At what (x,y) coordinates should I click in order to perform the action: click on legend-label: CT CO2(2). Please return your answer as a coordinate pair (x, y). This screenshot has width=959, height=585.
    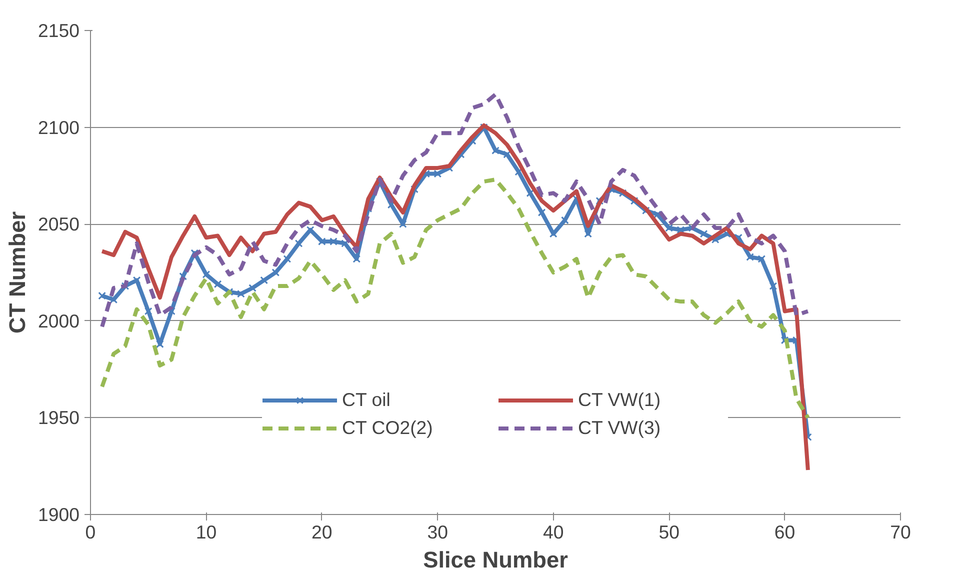
    Looking at the image, I should click on (388, 428).